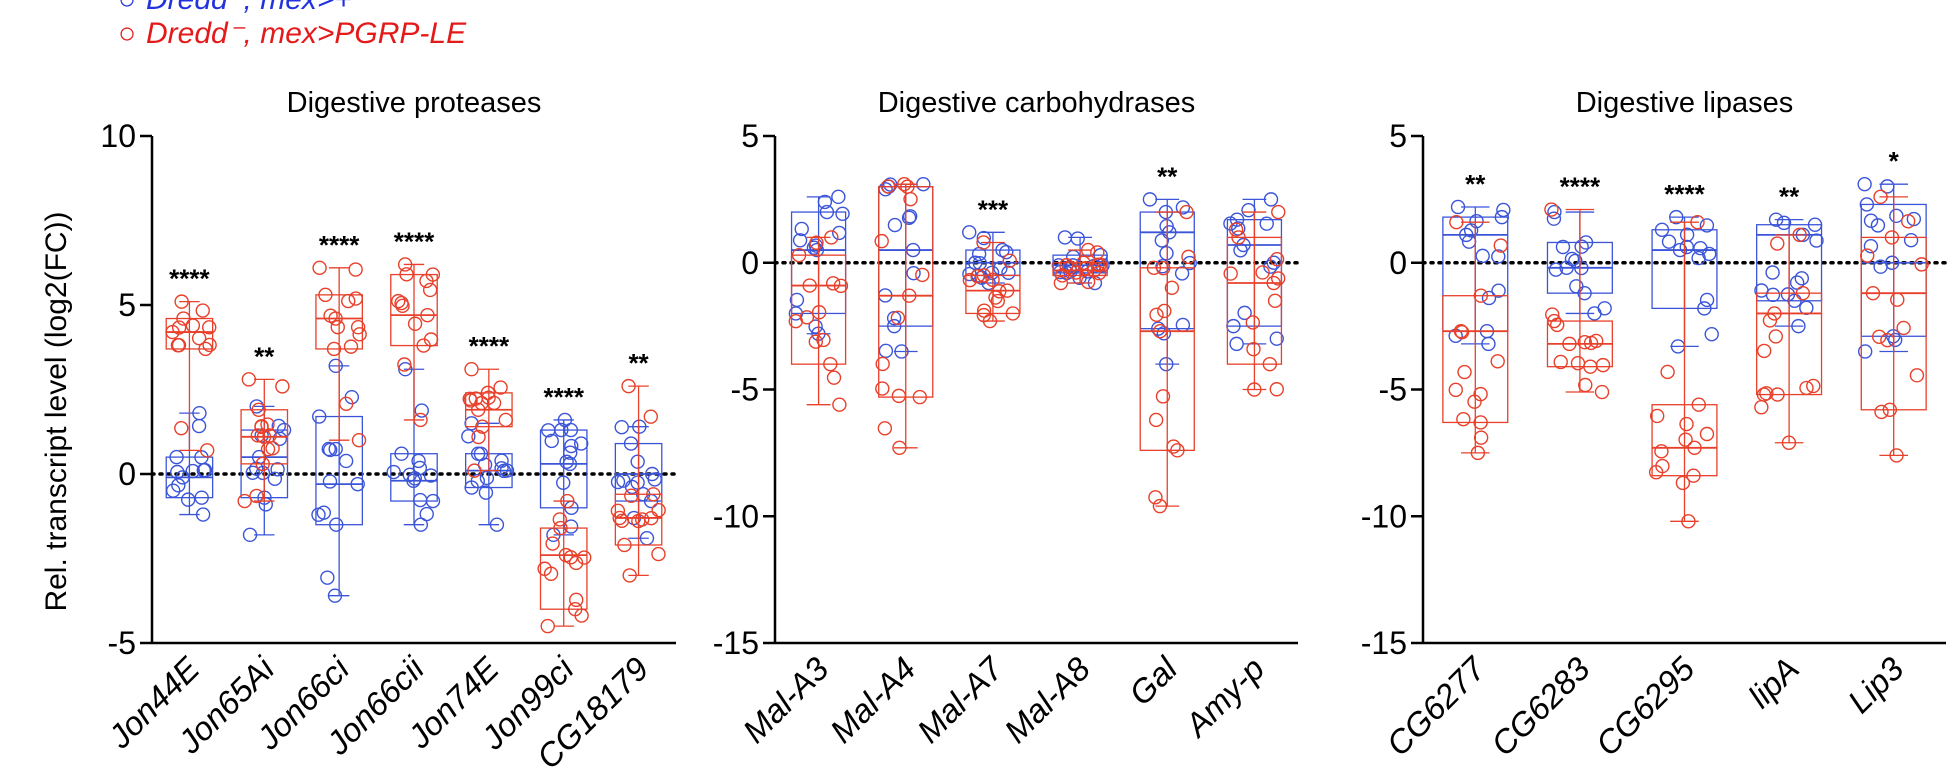  I want to click on legend-item-control: ○Dredd⁻; mex>+, so click(235, 8).